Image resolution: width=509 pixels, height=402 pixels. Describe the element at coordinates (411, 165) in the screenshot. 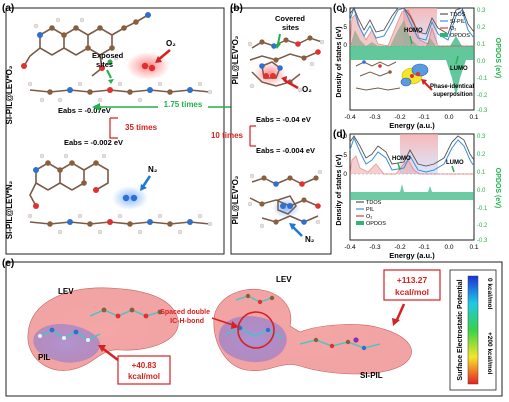

I see `panel-d-o2-series` at that location.